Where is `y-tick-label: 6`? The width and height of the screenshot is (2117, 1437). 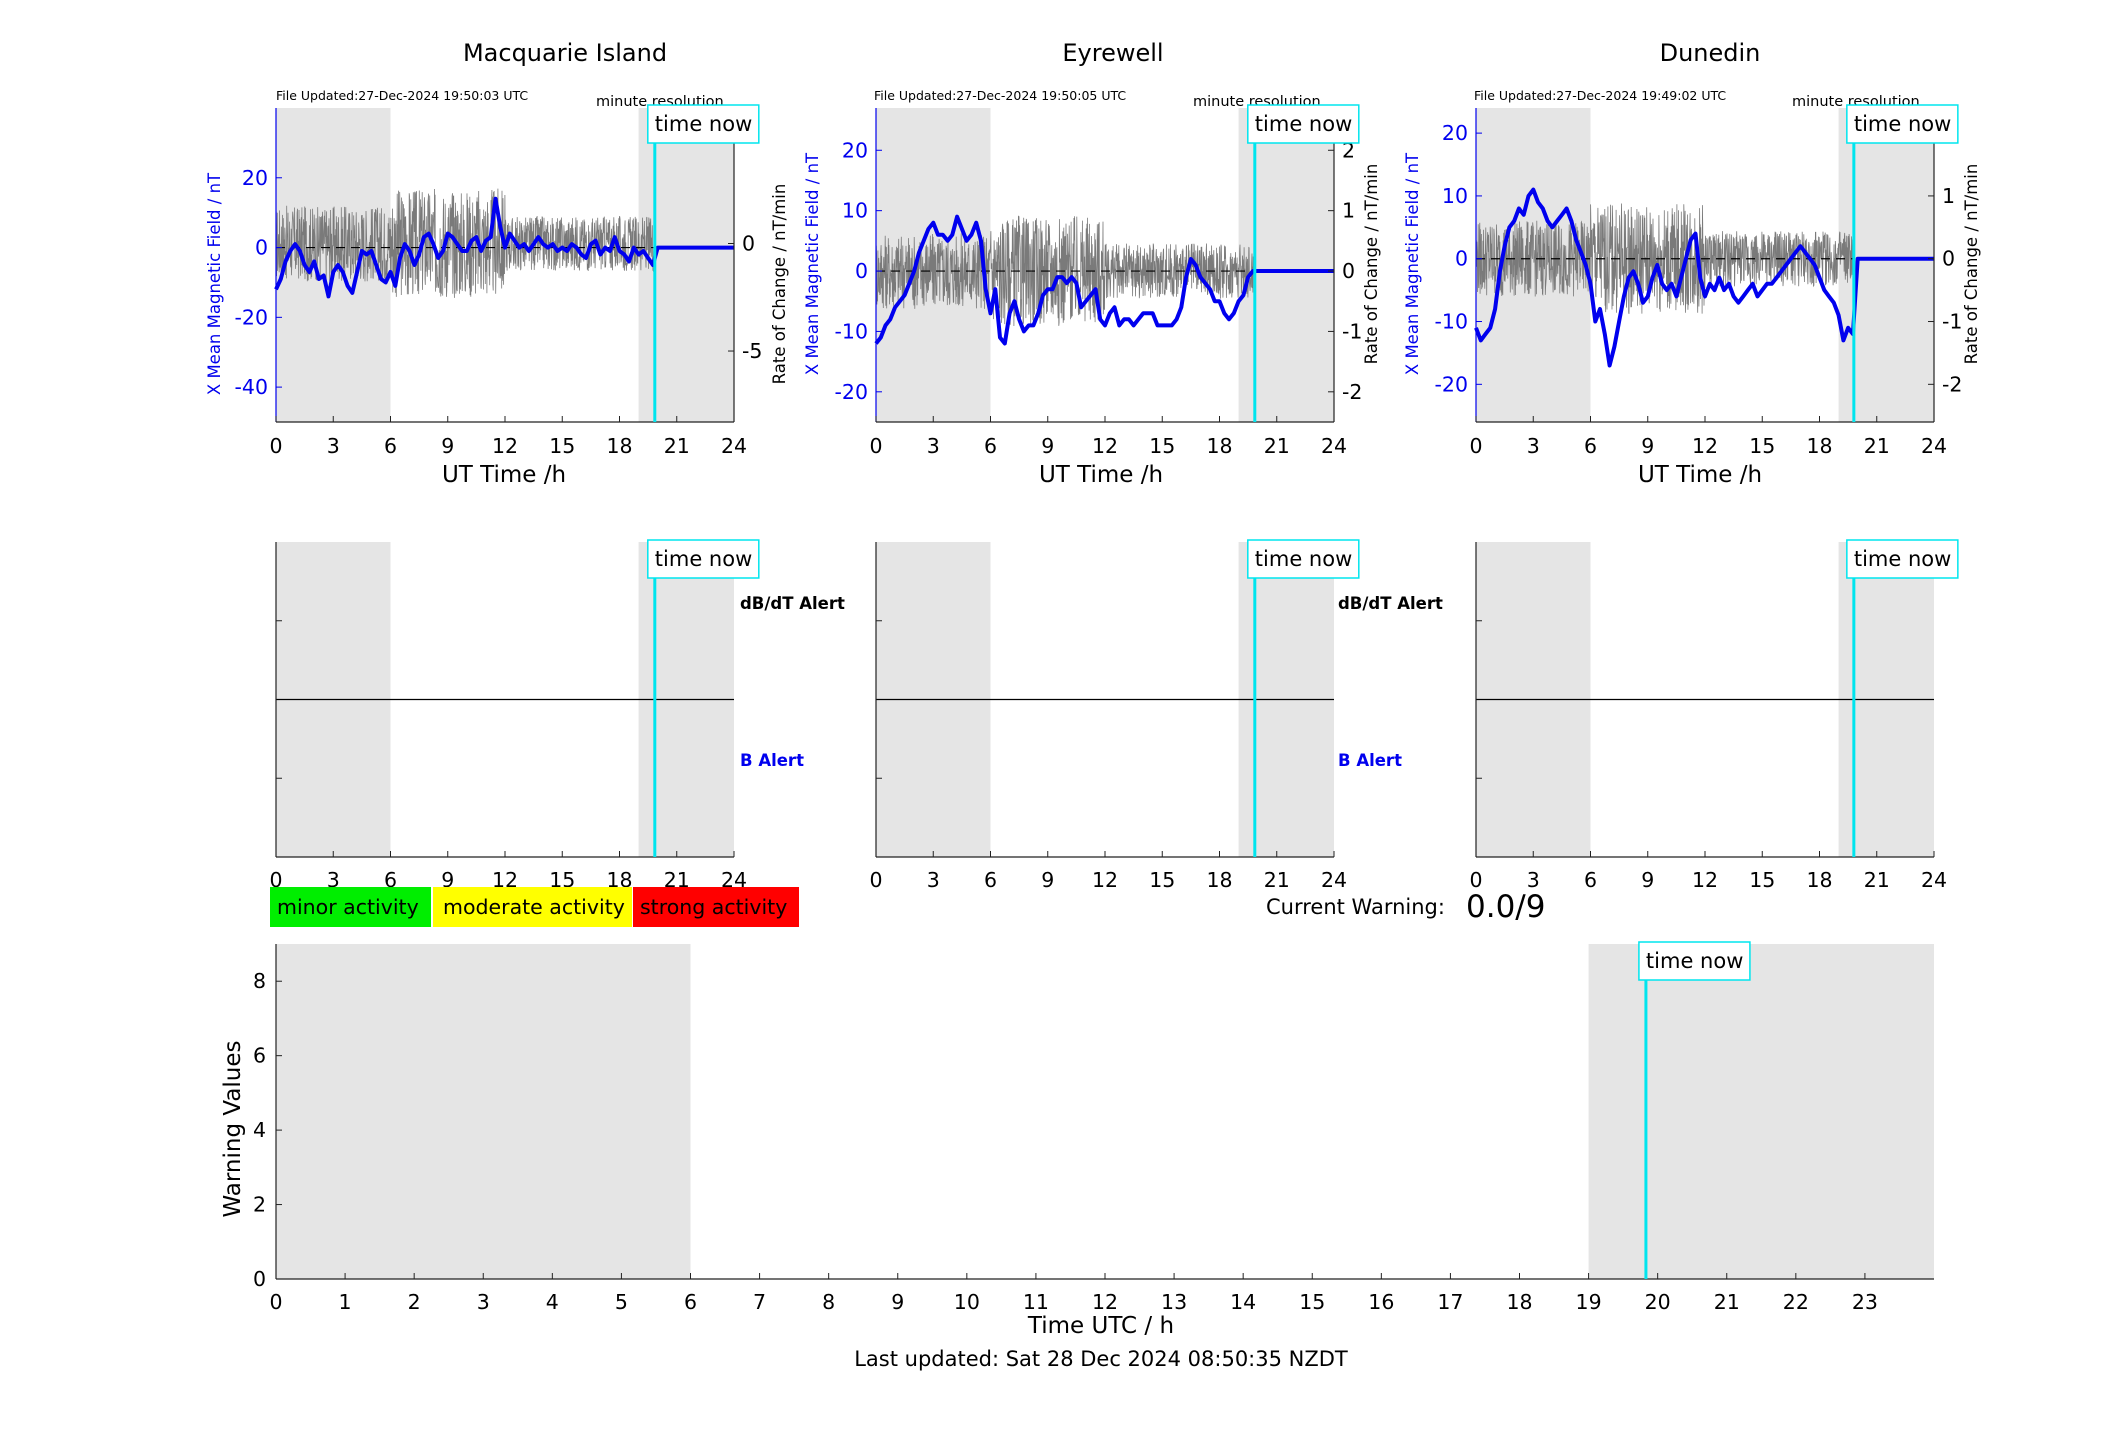
y-tick-label: 6 is located at coordinates (259, 1056).